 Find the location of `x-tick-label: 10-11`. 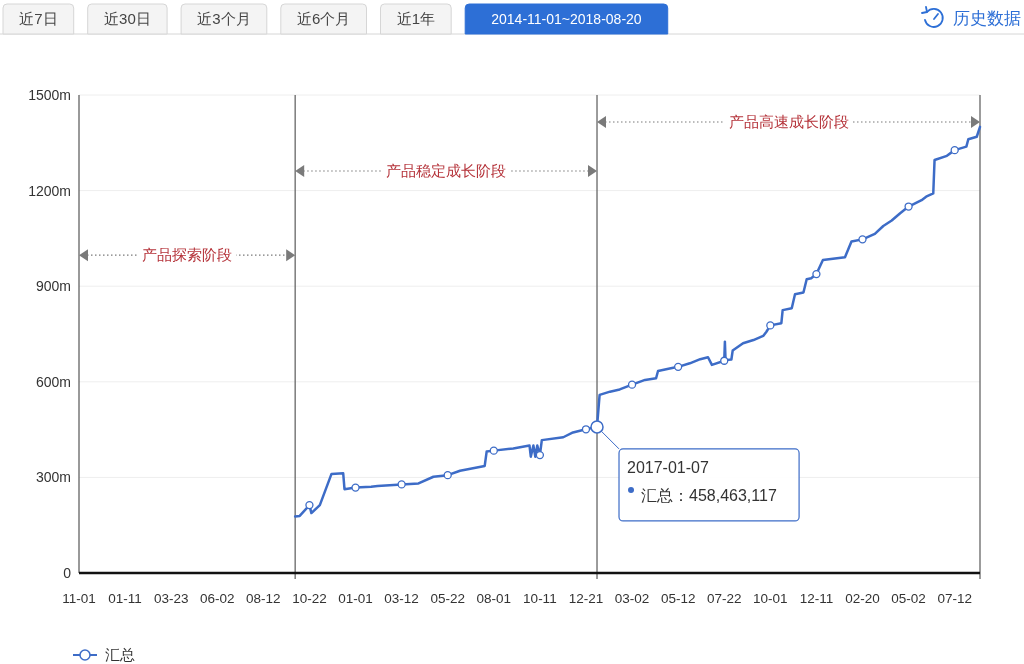

x-tick-label: 10-11 is located at coordinates (540, 598).